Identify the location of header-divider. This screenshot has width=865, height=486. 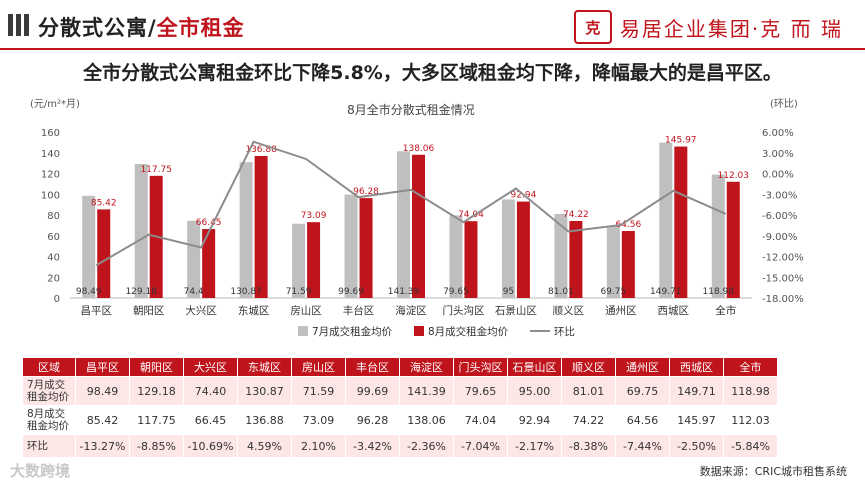
(432, 49).